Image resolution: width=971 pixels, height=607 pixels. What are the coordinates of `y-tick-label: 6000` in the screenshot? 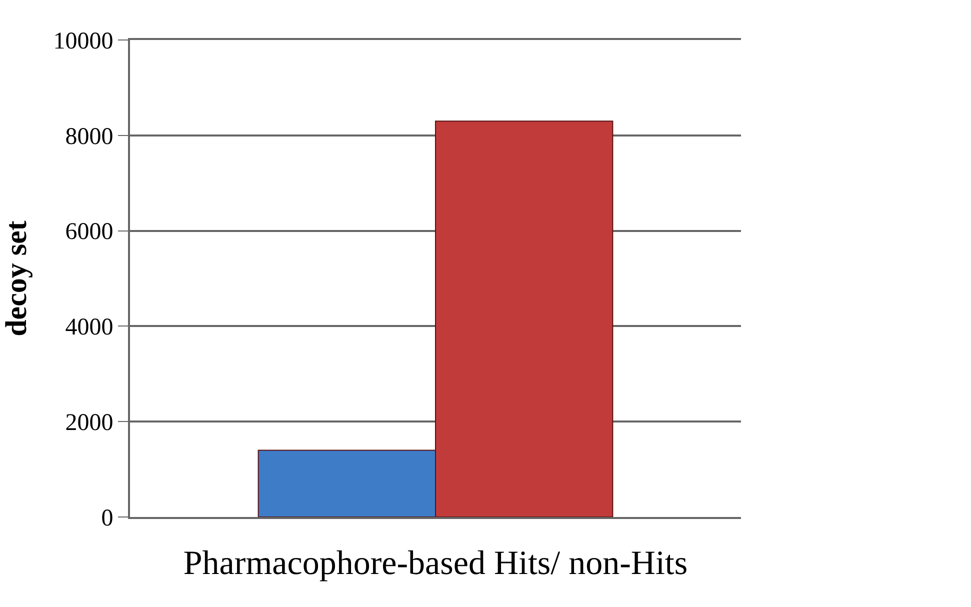 It's located at (89, 232).